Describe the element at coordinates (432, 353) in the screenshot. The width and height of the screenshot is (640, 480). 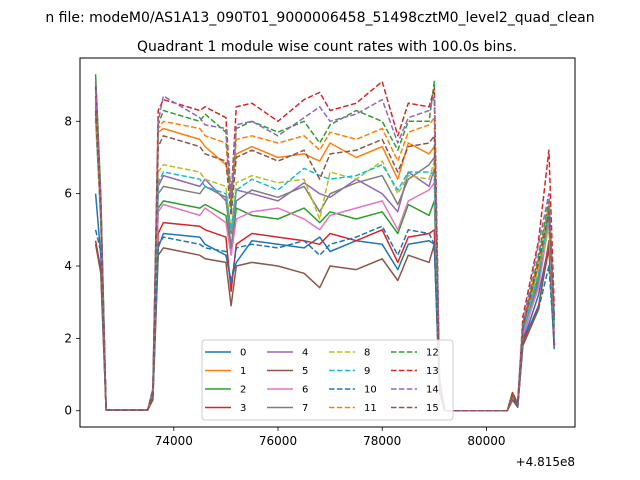
I see `legend-label-12: 12` at that location.